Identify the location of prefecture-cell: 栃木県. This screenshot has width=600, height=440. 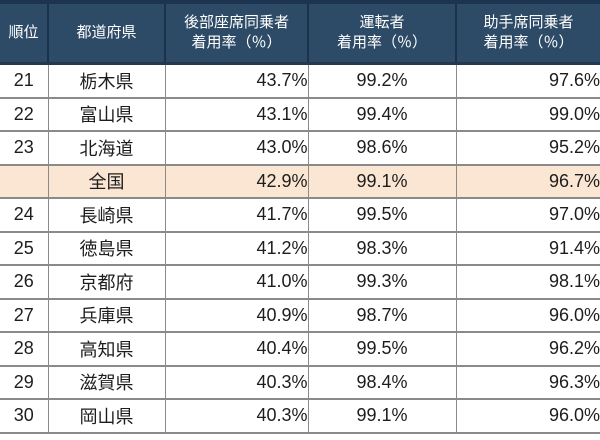
(106, 80).